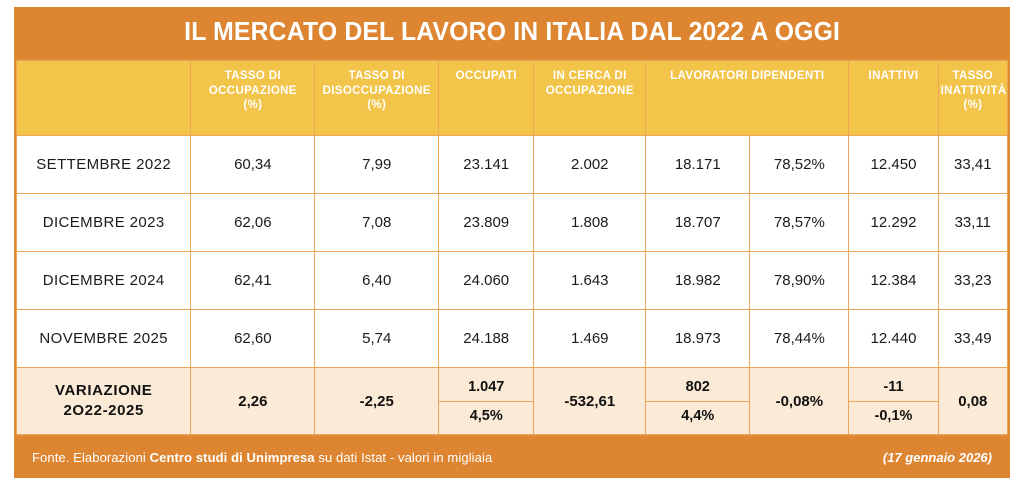 This screenshot has height=485, width=1024. I want to click on cell-tasso-occupazione: 62,06, so click(253, 222).